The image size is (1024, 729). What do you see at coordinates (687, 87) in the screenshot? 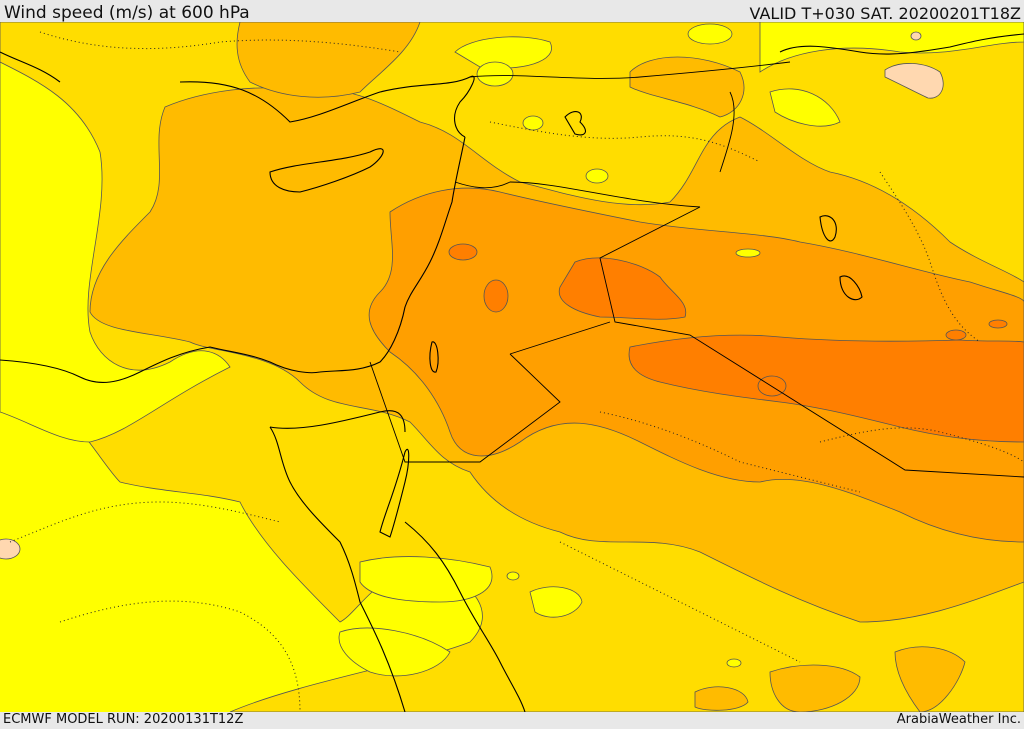
I see `band-orange-n` at bounding box center [687, 87].